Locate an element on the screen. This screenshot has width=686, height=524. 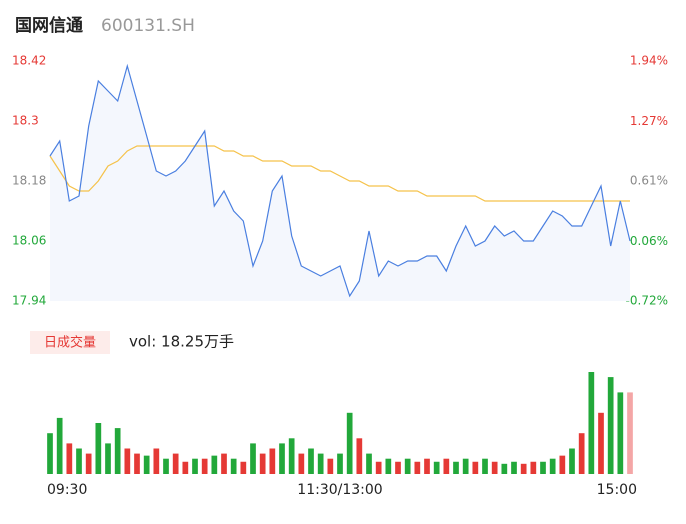
volume-button-label: 日成交量 is located at coordinates (70, 343).